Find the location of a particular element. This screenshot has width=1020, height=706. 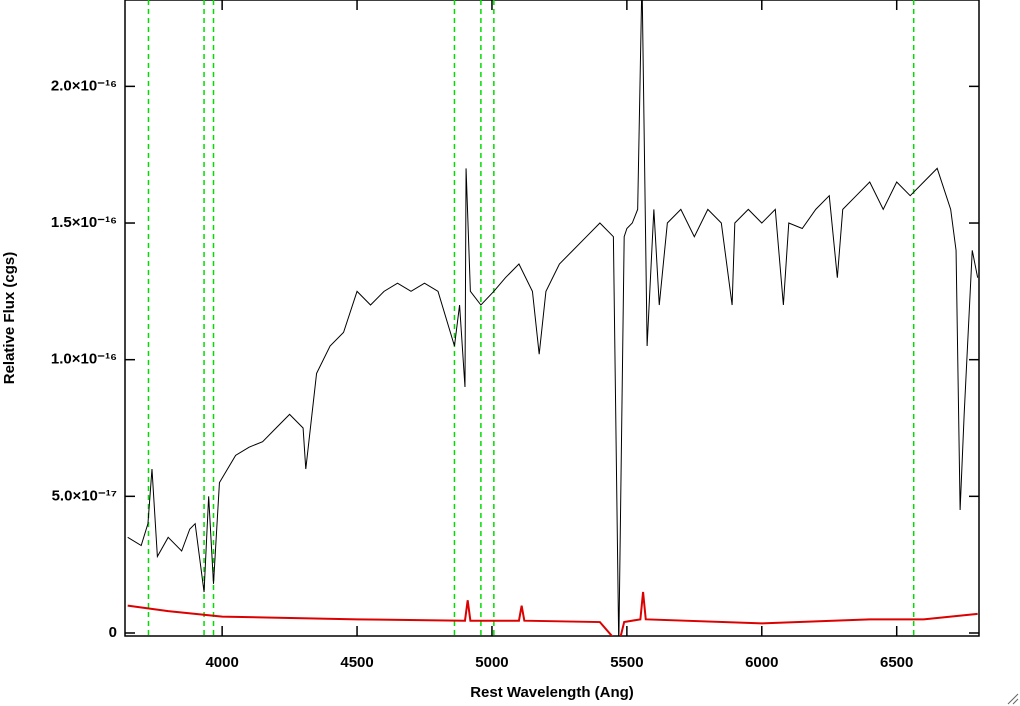

x-tick-label: 6500 is located at coordinates (896, 662).